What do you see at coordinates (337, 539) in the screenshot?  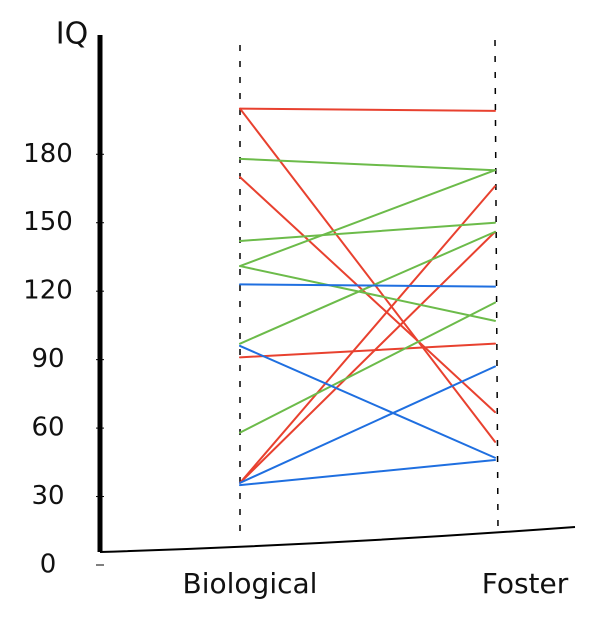 I see `x-axis` at bounding box center [337, 539].